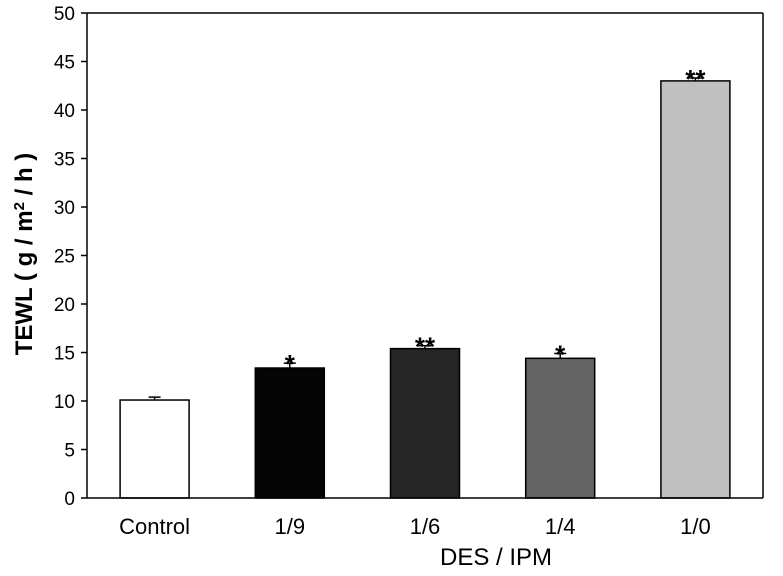  I want to click on y-axis-title: TEWL ( g / m2 / h ), so click(25, 254).